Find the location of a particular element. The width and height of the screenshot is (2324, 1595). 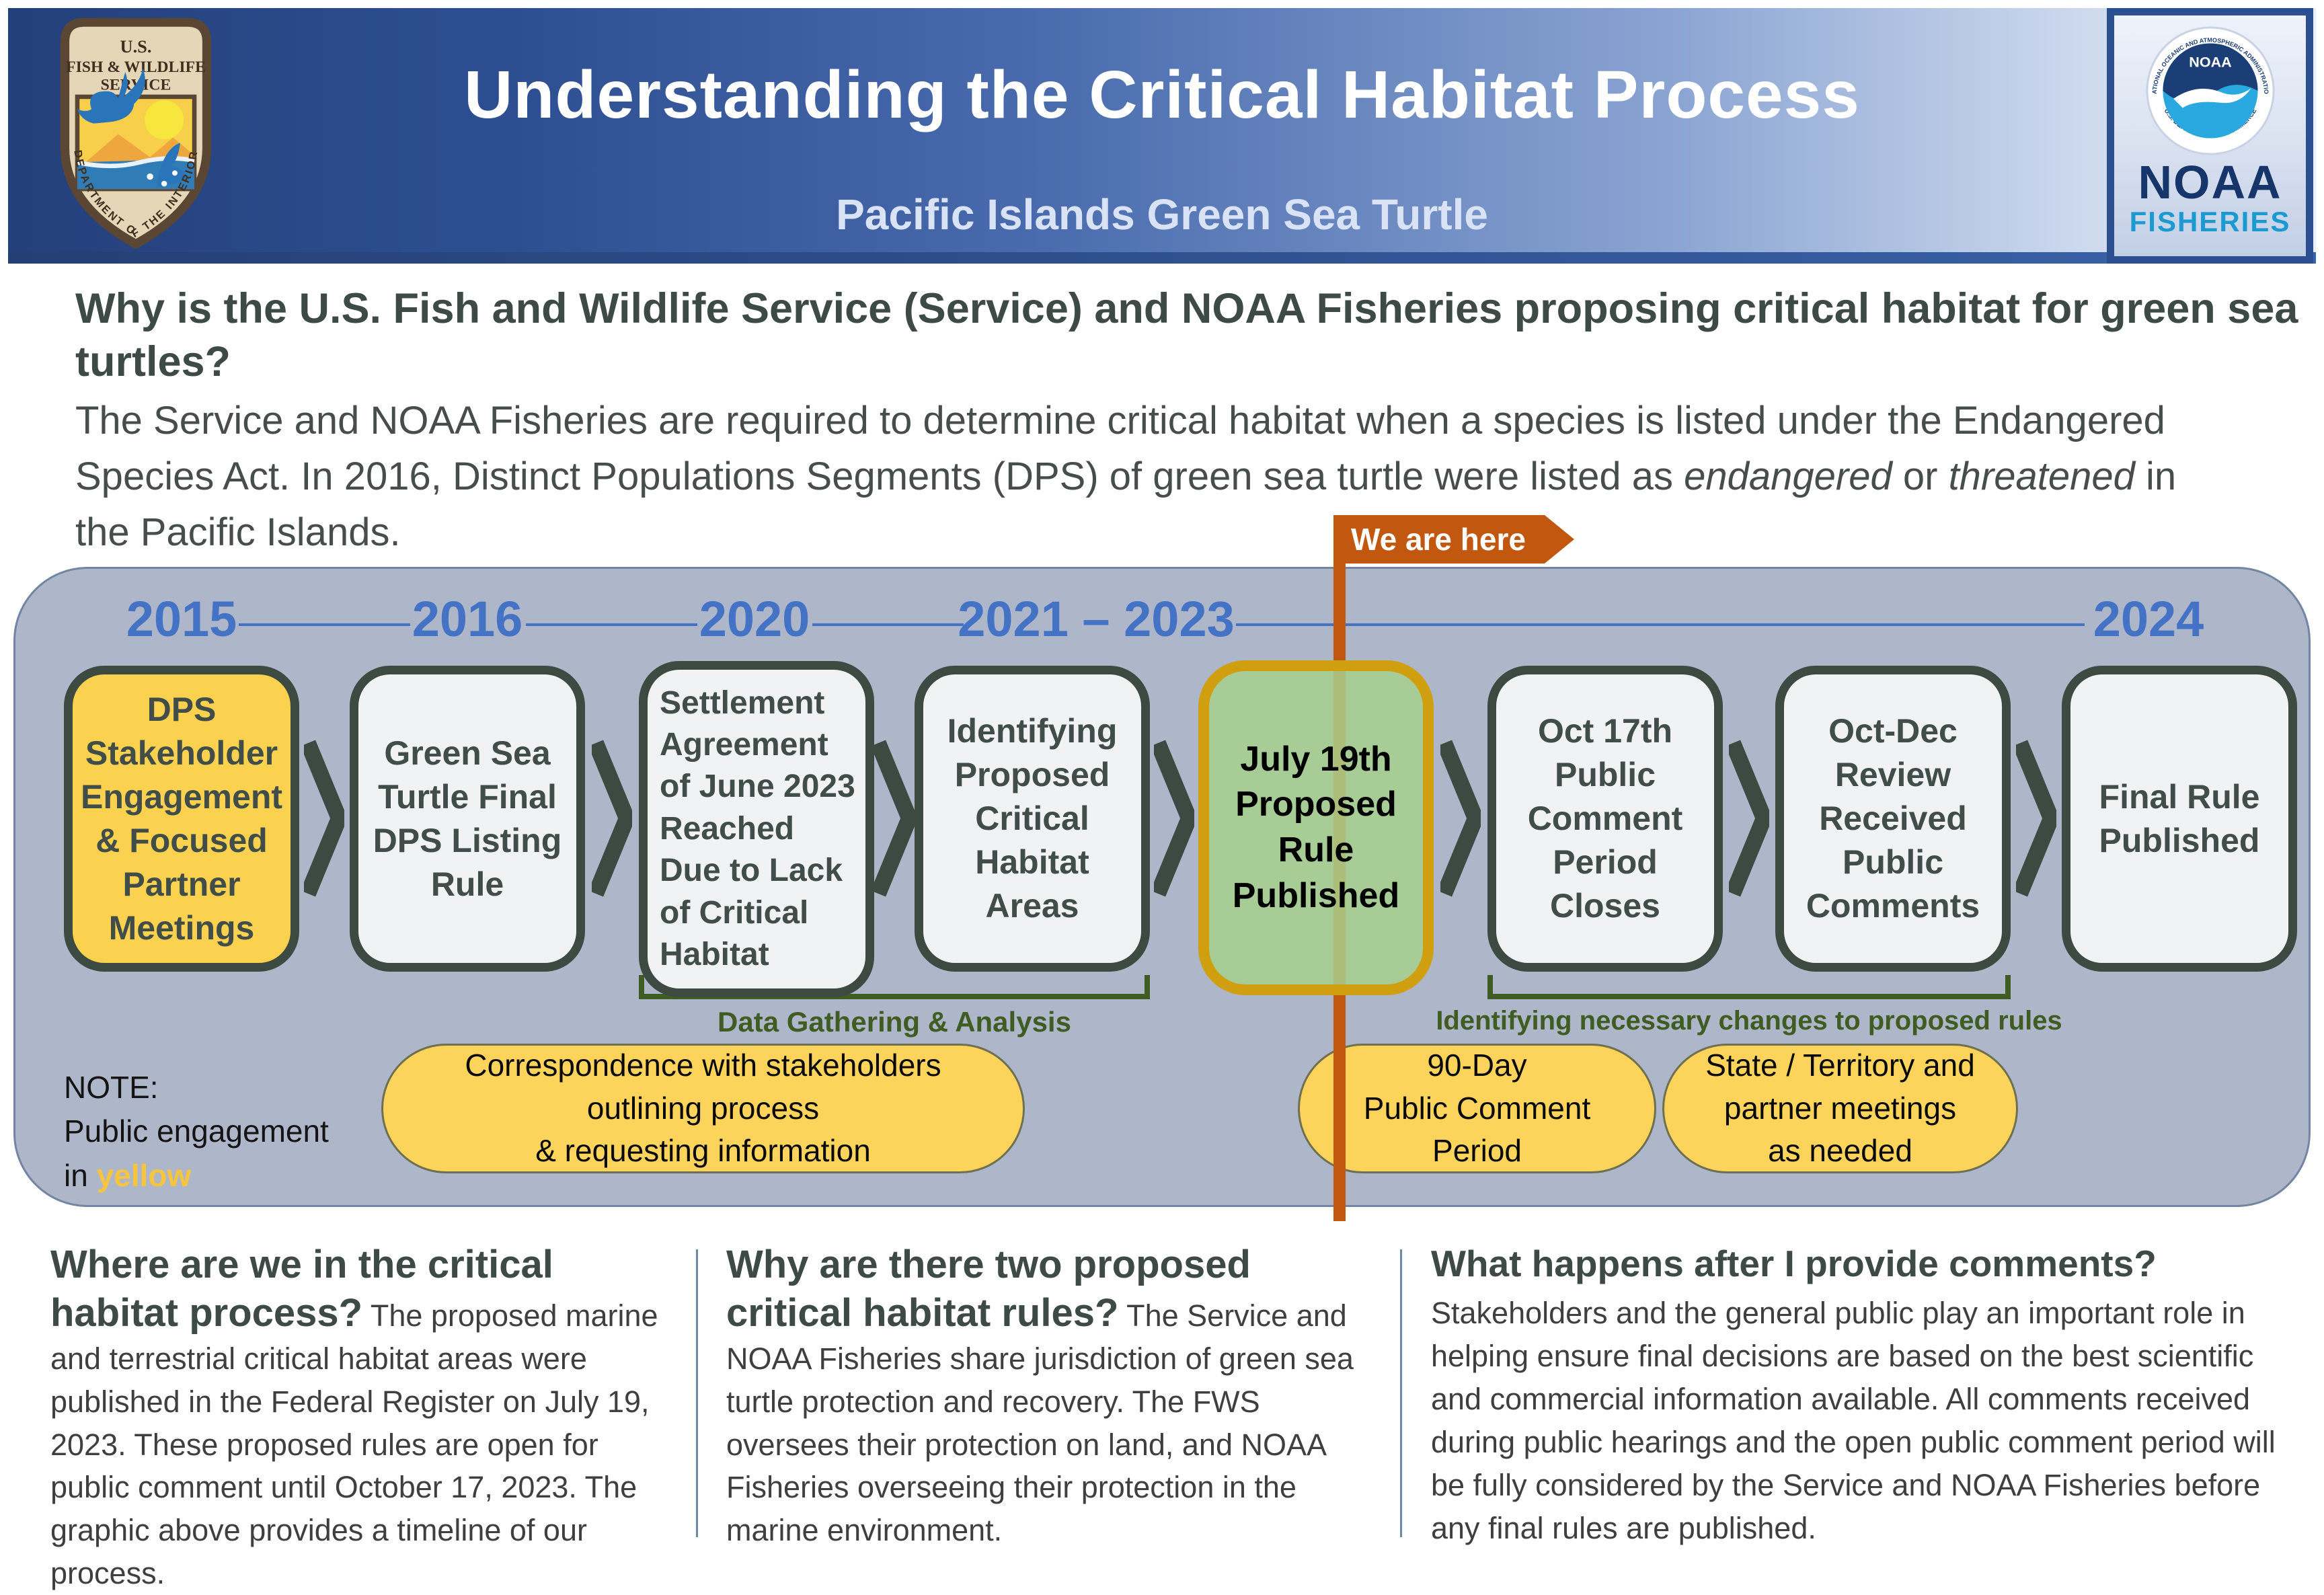

bubble-line: partner meetings is located at coordinates (1840, 1108).